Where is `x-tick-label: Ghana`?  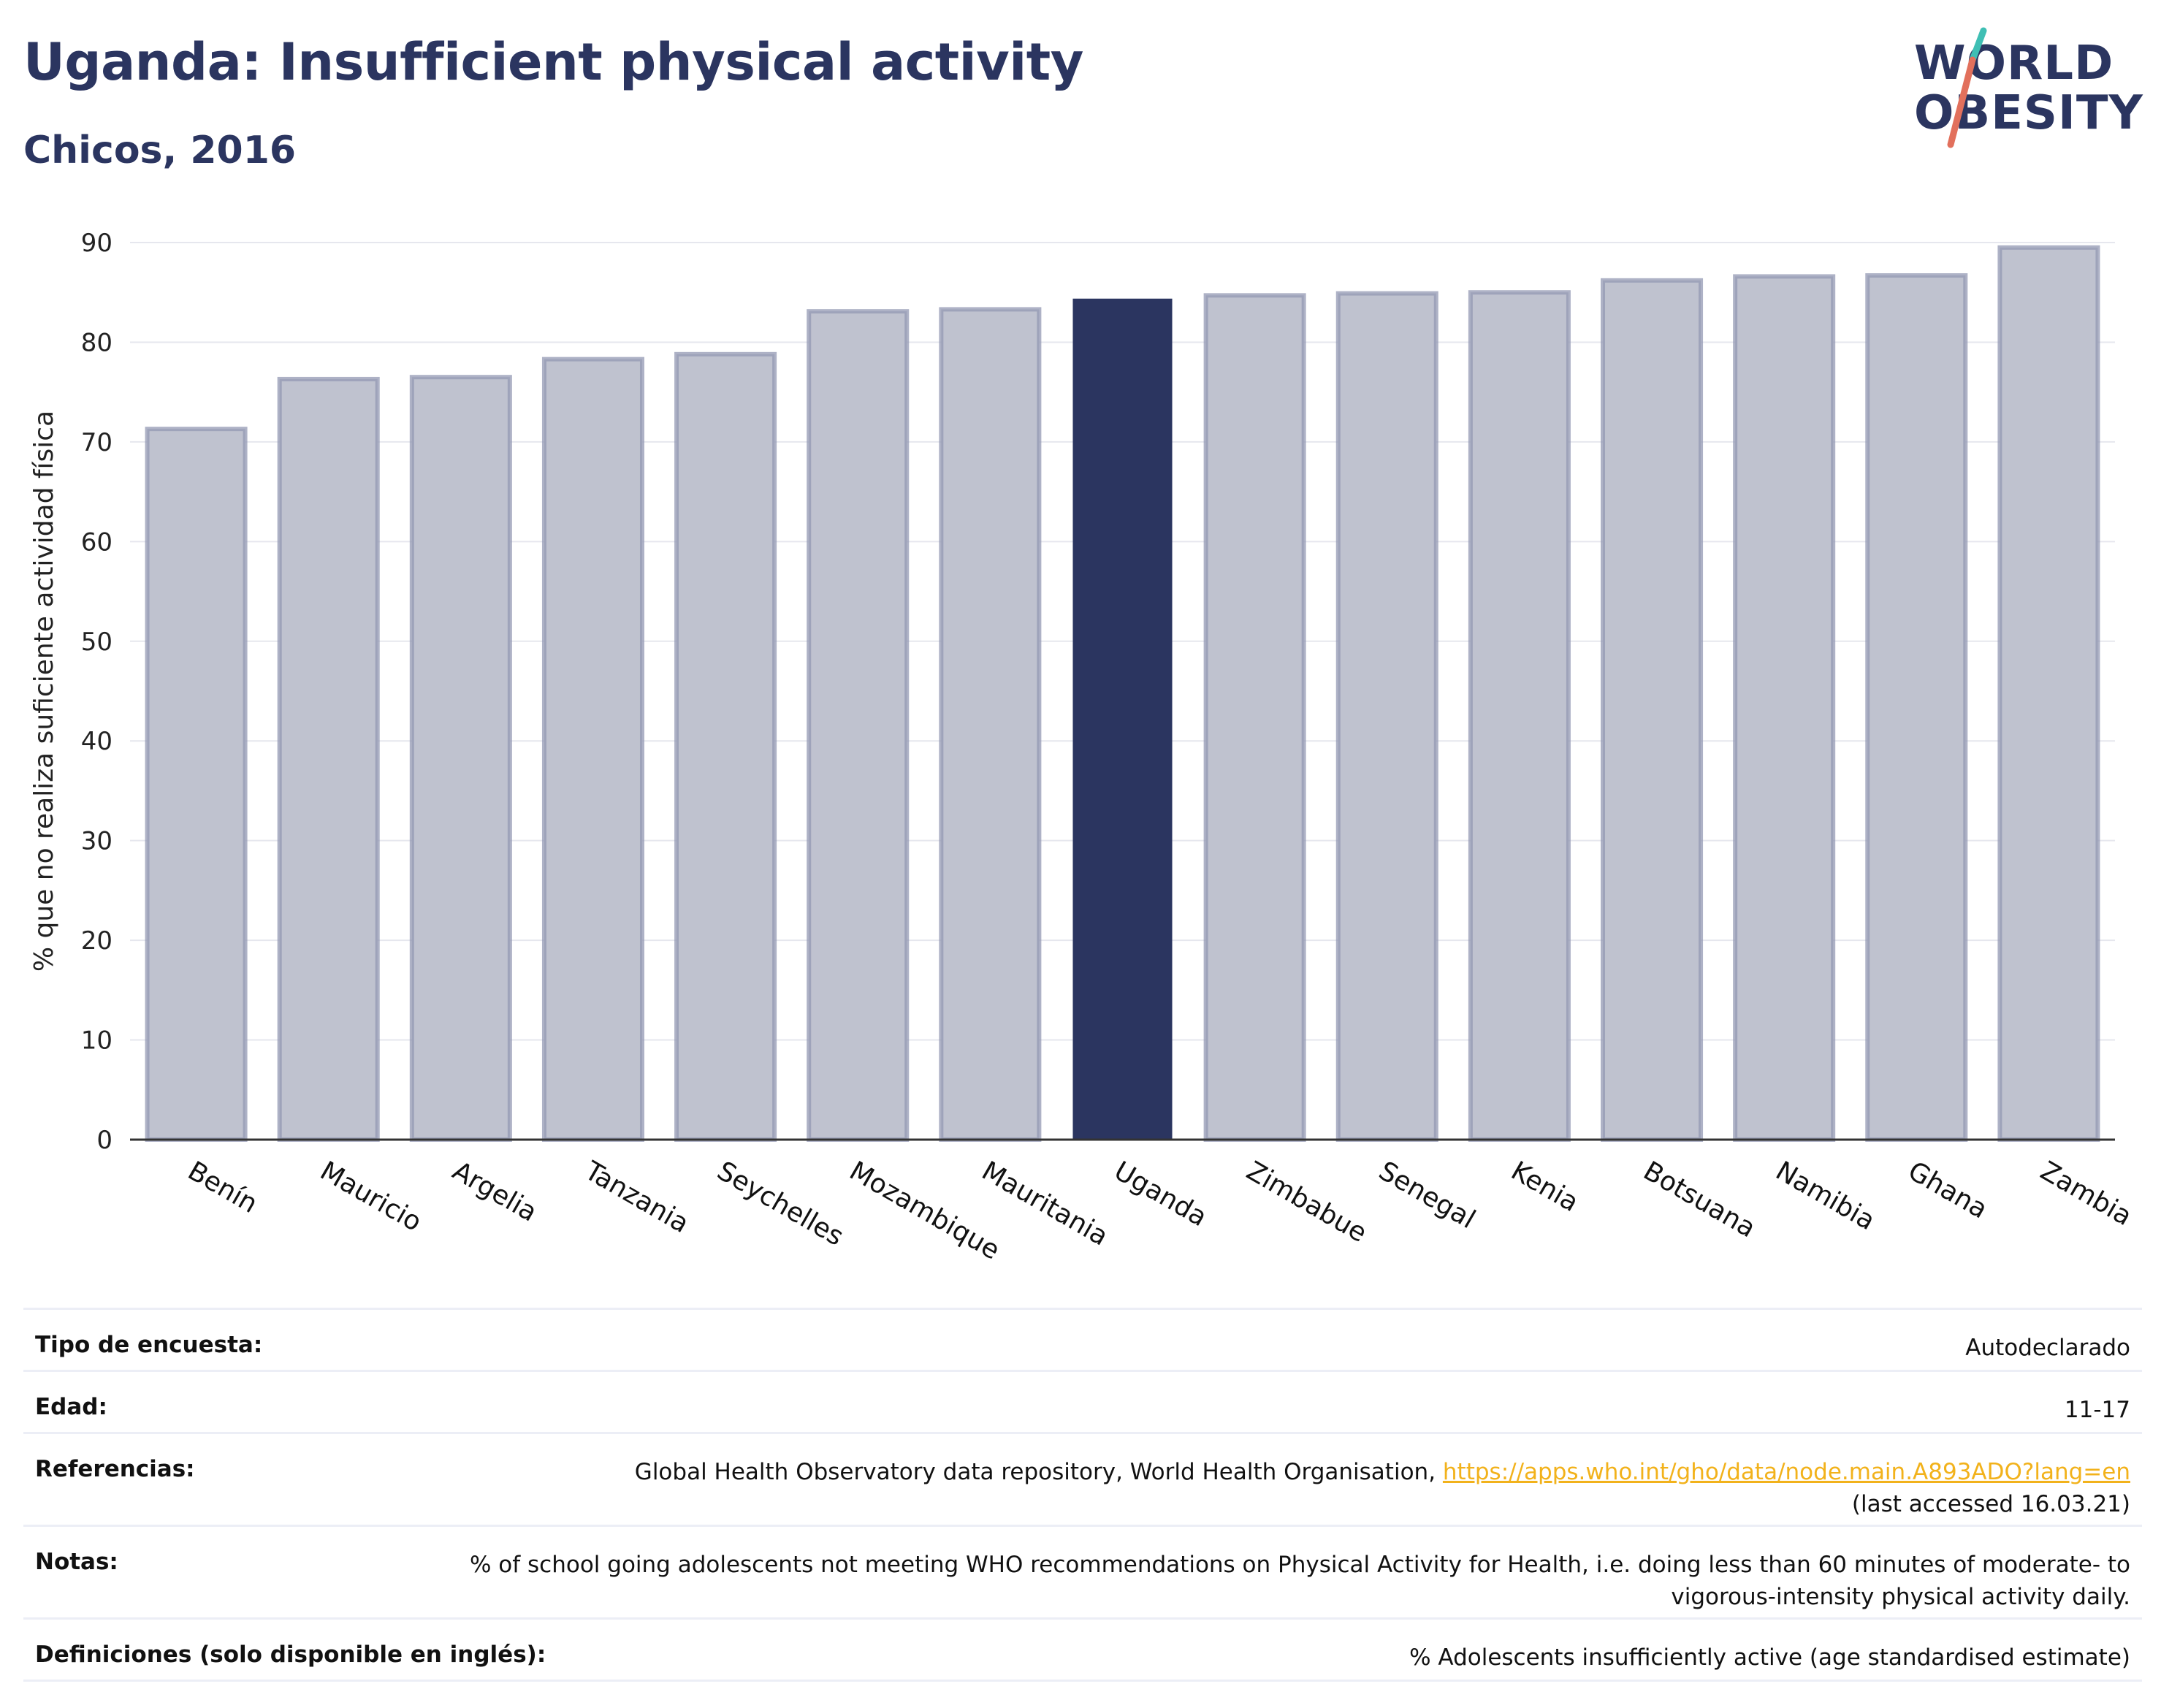 x-tick-label: Ghana is located at coordinates (1948, 1190).